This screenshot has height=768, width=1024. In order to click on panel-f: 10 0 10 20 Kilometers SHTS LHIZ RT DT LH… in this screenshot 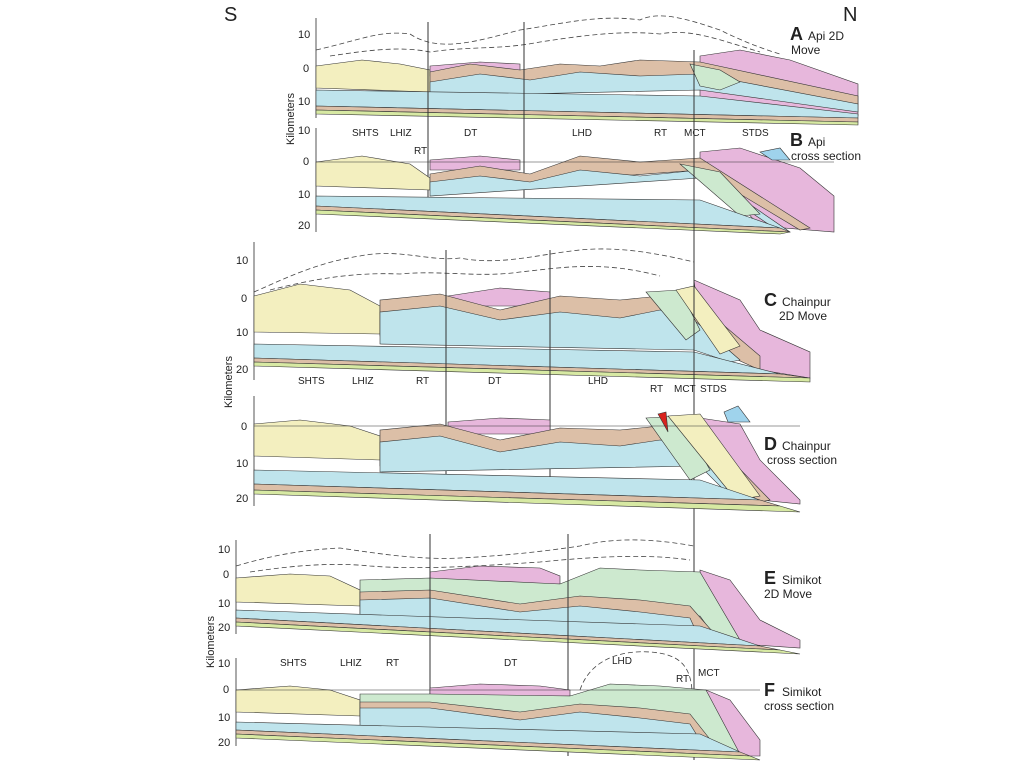, I will do `click(519, 688)`.